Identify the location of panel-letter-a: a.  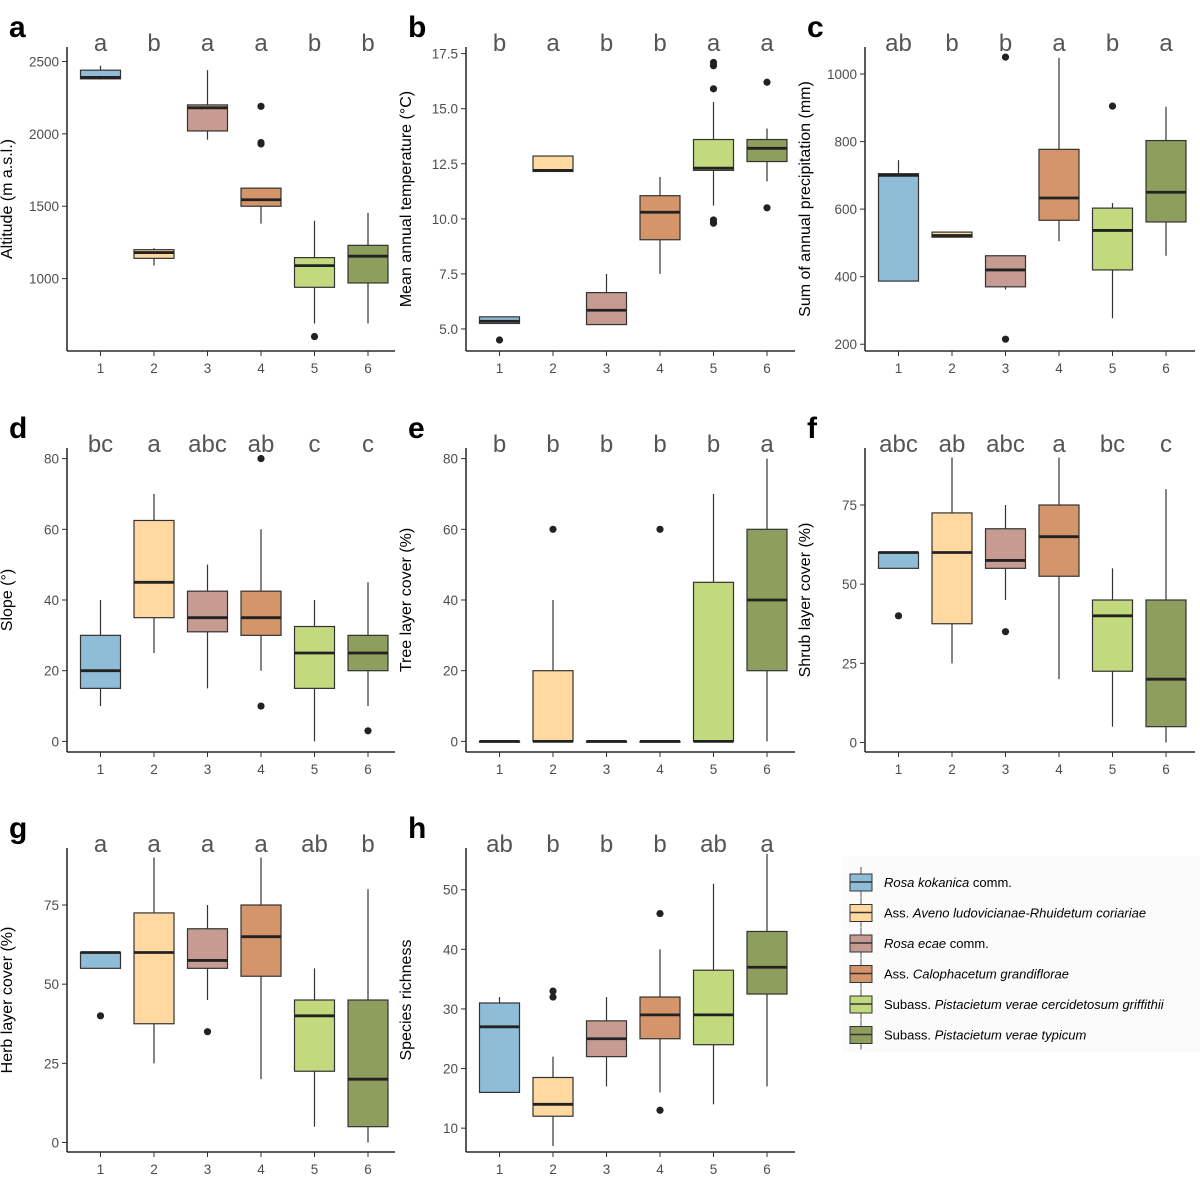
(17, 27).